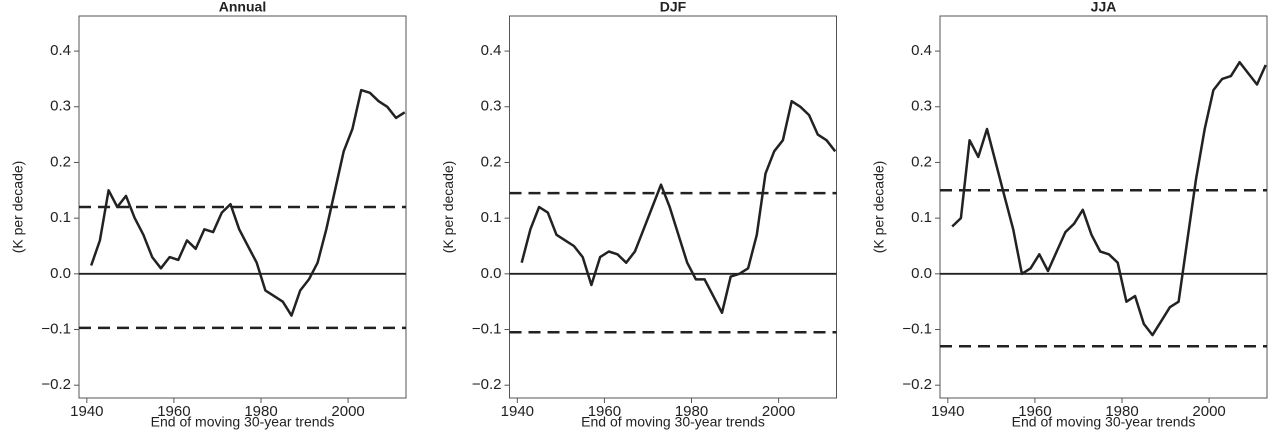 The width and height of the screenshot is (1288, 434). I want to click on panel-title: JJA, so click(1104, 7).